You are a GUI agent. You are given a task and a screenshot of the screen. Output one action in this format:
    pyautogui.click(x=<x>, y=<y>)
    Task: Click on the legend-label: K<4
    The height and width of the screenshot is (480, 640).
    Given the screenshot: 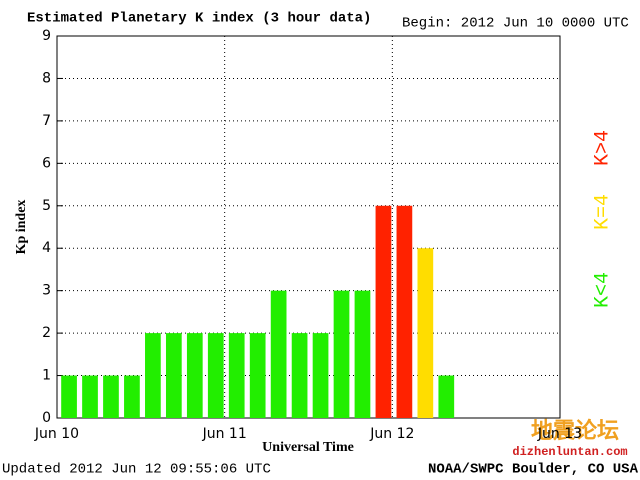 What is the action you would take?
    pyautogui.click(x=602, y=290)
    